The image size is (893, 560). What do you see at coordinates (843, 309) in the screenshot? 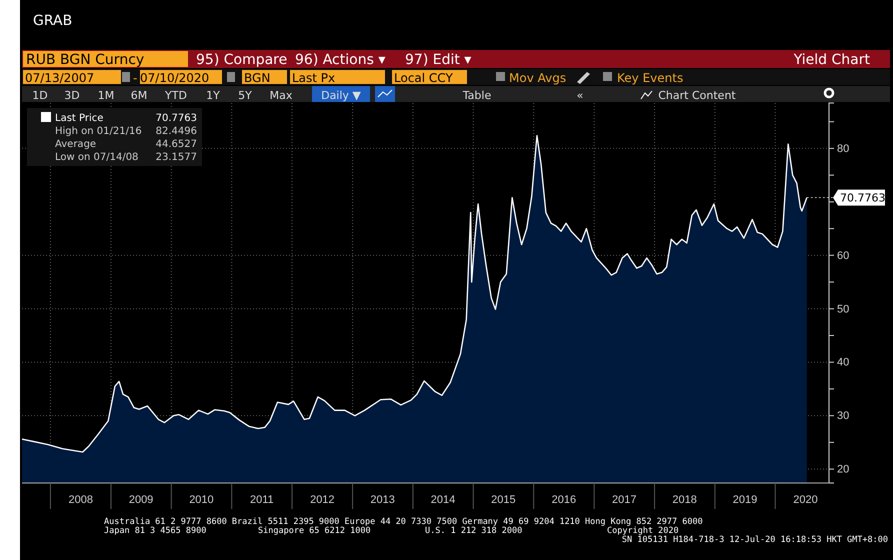
I see `y-tick-label: 50` at bounding box center [843, 309].